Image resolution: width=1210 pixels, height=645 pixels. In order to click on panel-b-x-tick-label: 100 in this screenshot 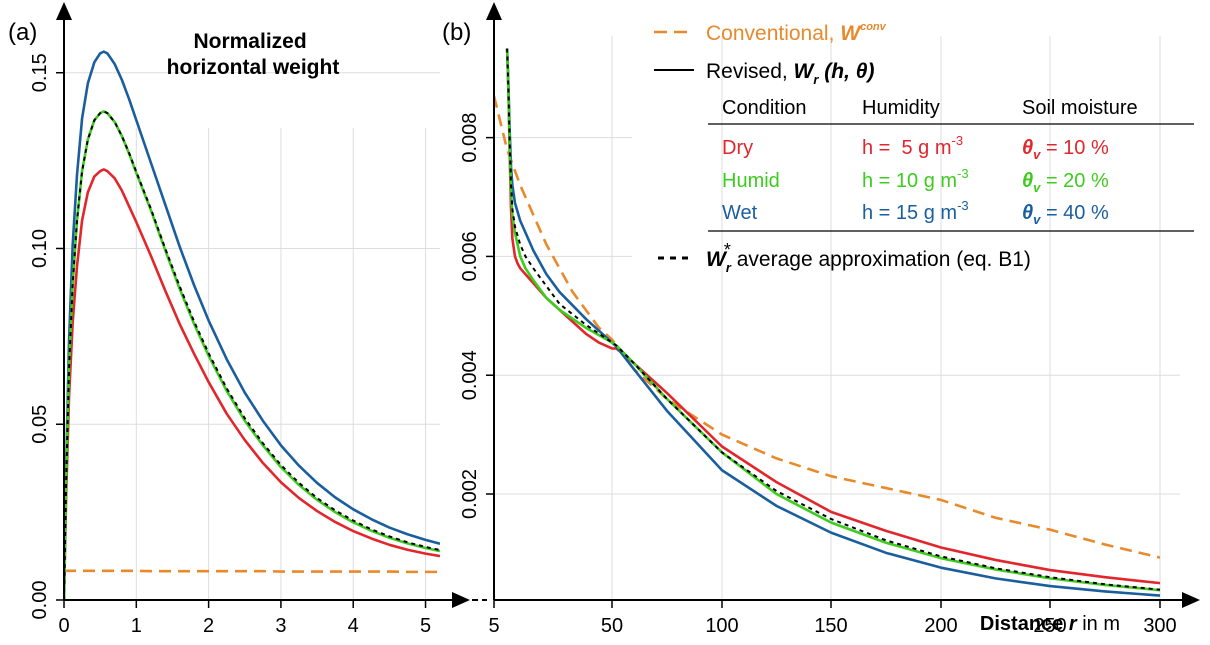, I will do `click(721, 626)`.